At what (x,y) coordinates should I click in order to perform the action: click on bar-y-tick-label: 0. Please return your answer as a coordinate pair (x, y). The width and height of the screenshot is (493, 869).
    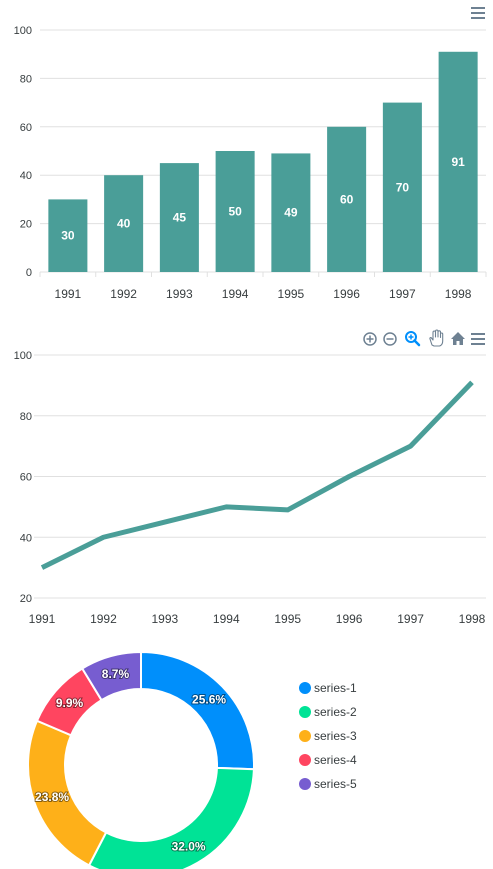
    Looking at the image, I should click on (29, 273).